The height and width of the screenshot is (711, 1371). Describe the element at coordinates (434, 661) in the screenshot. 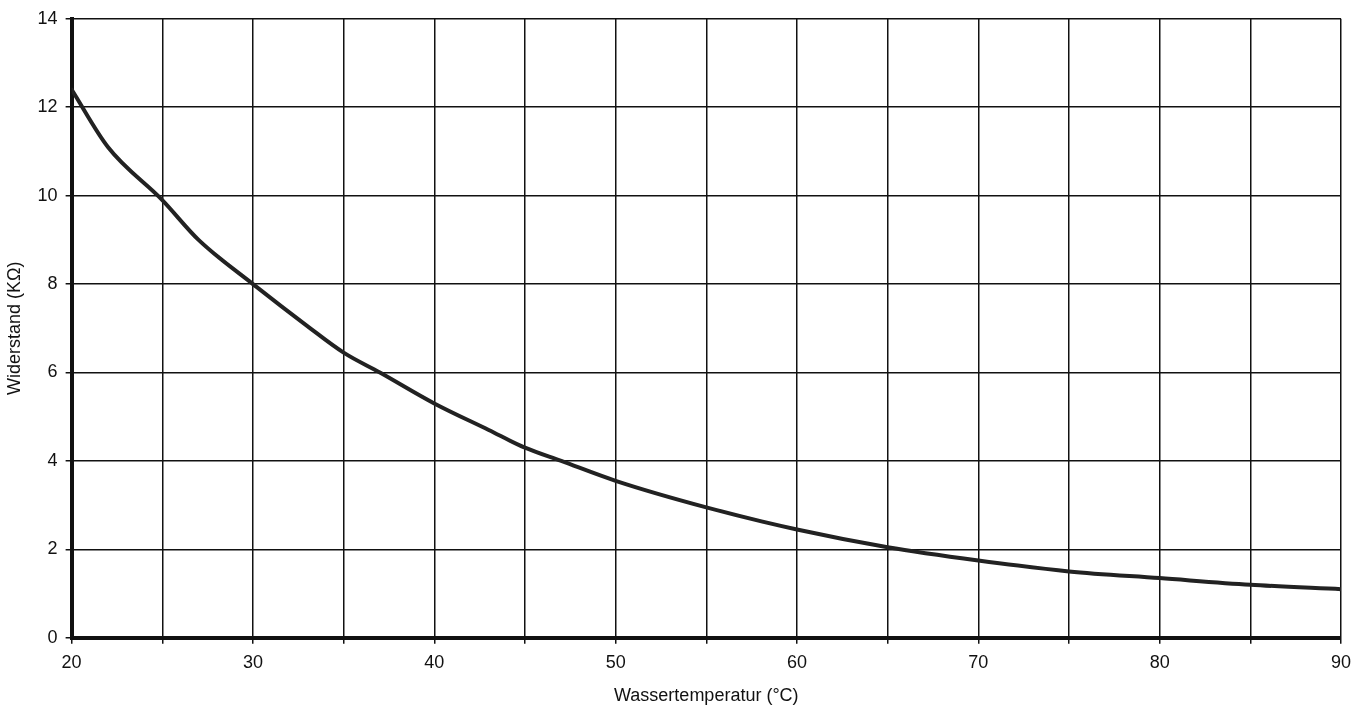

I see `x-tick-label: 40` at that location.